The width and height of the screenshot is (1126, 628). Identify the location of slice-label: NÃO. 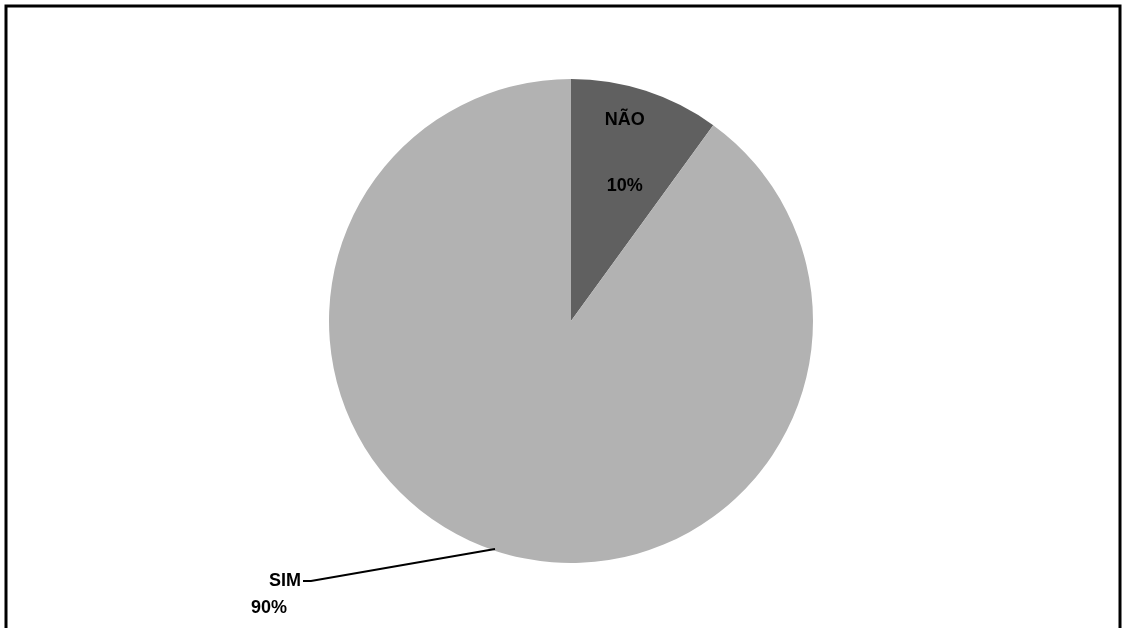
(624, 119).